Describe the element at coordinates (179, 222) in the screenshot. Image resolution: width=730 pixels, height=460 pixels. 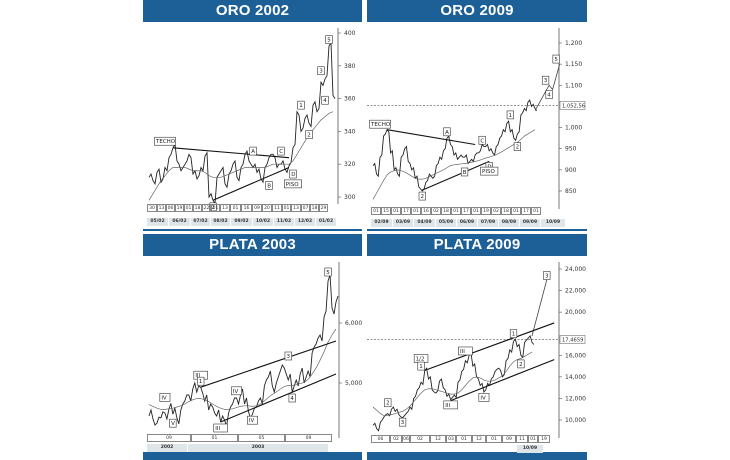
I see `x-period-label: 06/02` at that location.